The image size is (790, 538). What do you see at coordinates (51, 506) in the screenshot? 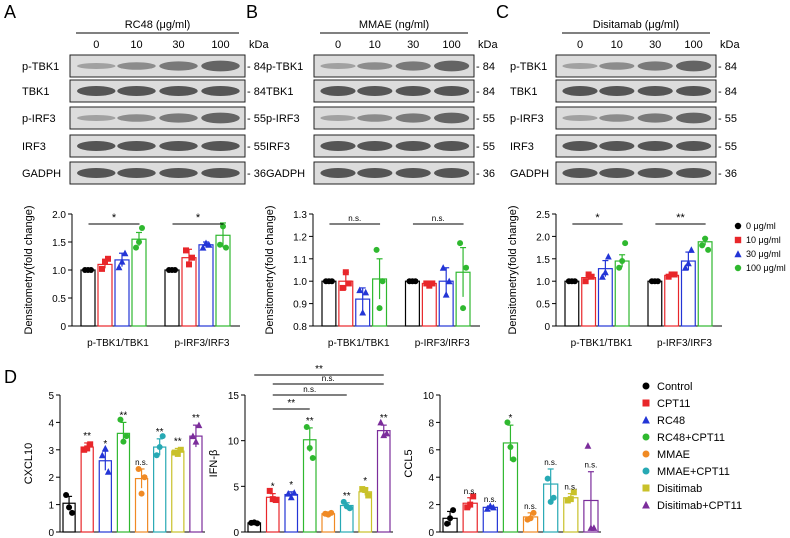
I see `y-tick-label-D1-1: 1` at bounding box center [51, 506].